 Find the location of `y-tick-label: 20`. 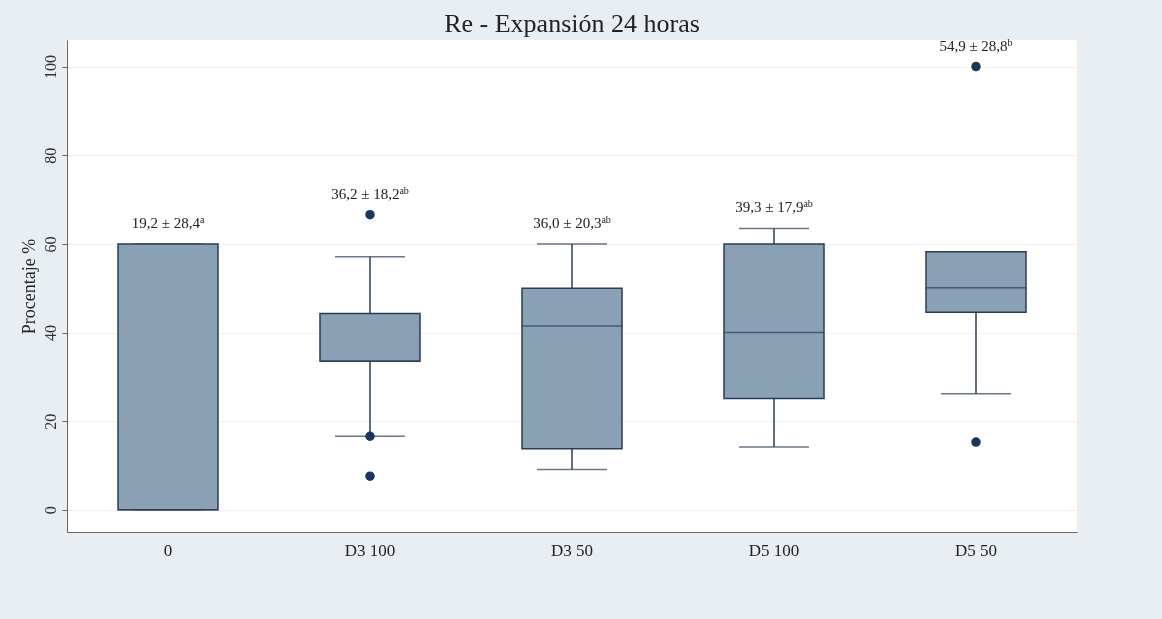

y-tick-label: 20 is located at coordinates (50, 421).